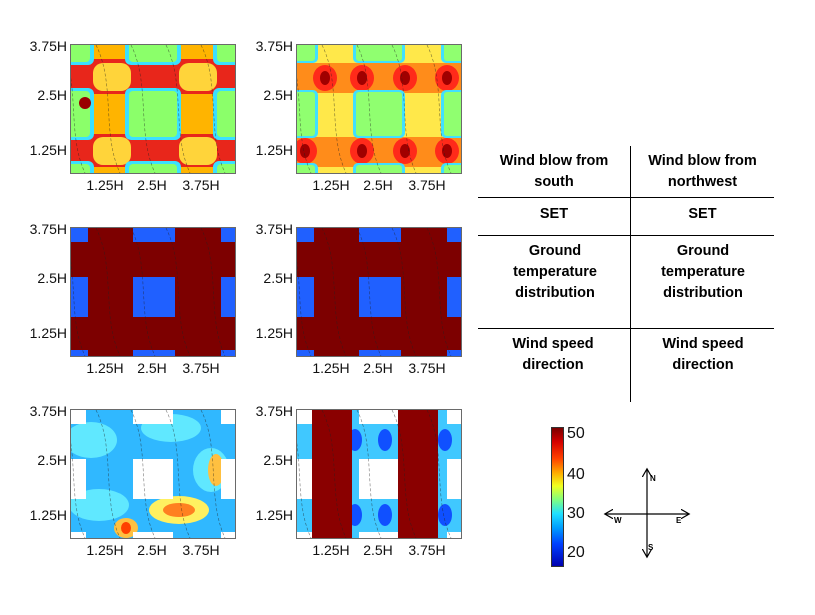  What do you see at coordinates (554, 214) in the screenshot?
I see `table-cell-set-south: SET` at bounding box center [554, 214].